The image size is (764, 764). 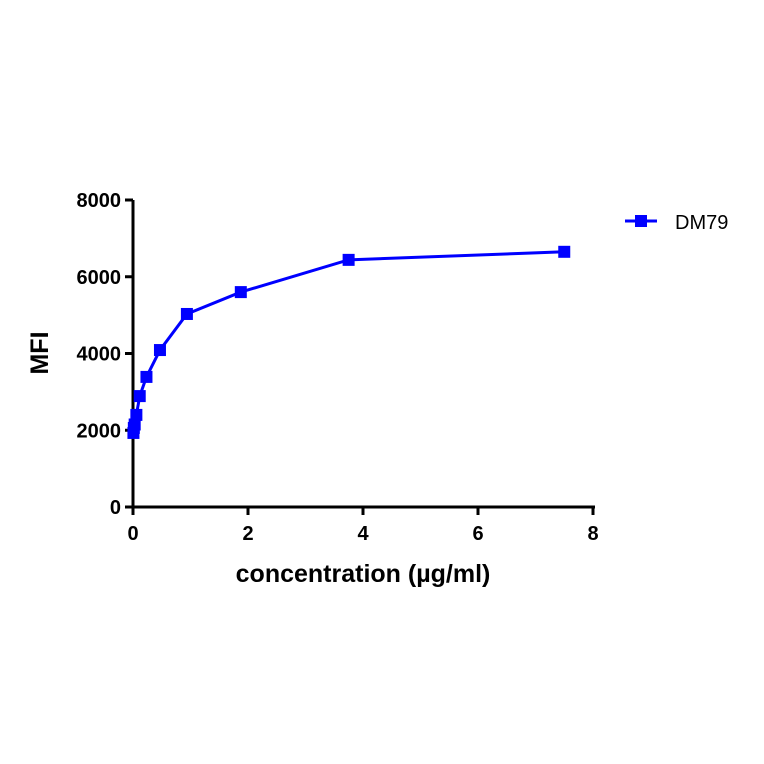 What do you see at coordinates (132, 534) in the screenshot?
I see `x-tick-label: 0` at bounding box center [132, 534].